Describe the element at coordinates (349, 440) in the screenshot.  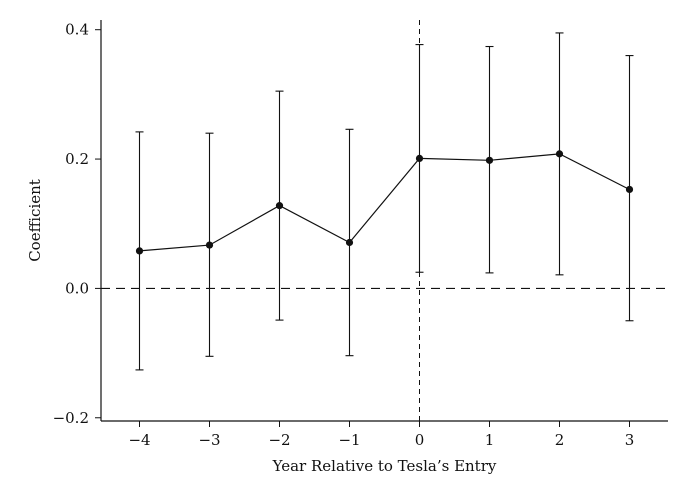
I see `x-tick-label: −1` at that location.